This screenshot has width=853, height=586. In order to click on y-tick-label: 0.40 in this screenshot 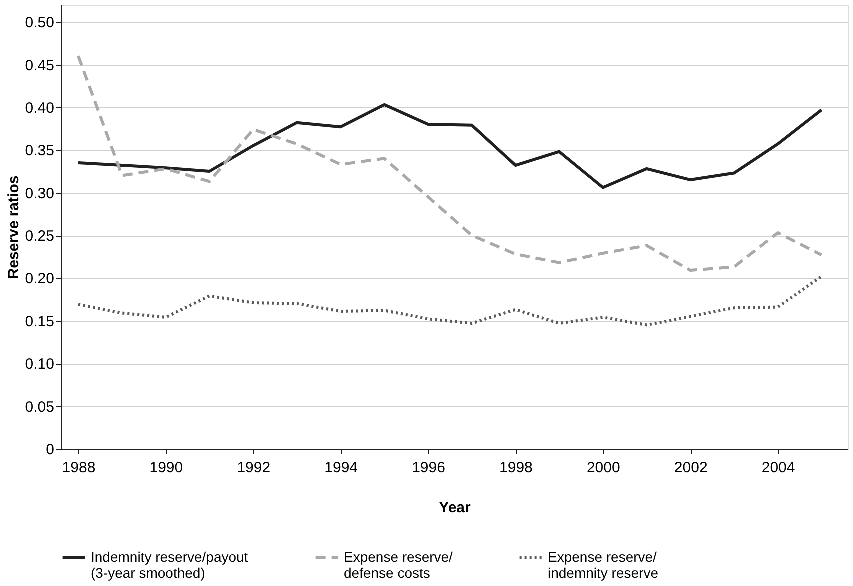, I will do `click(39, 108)`.